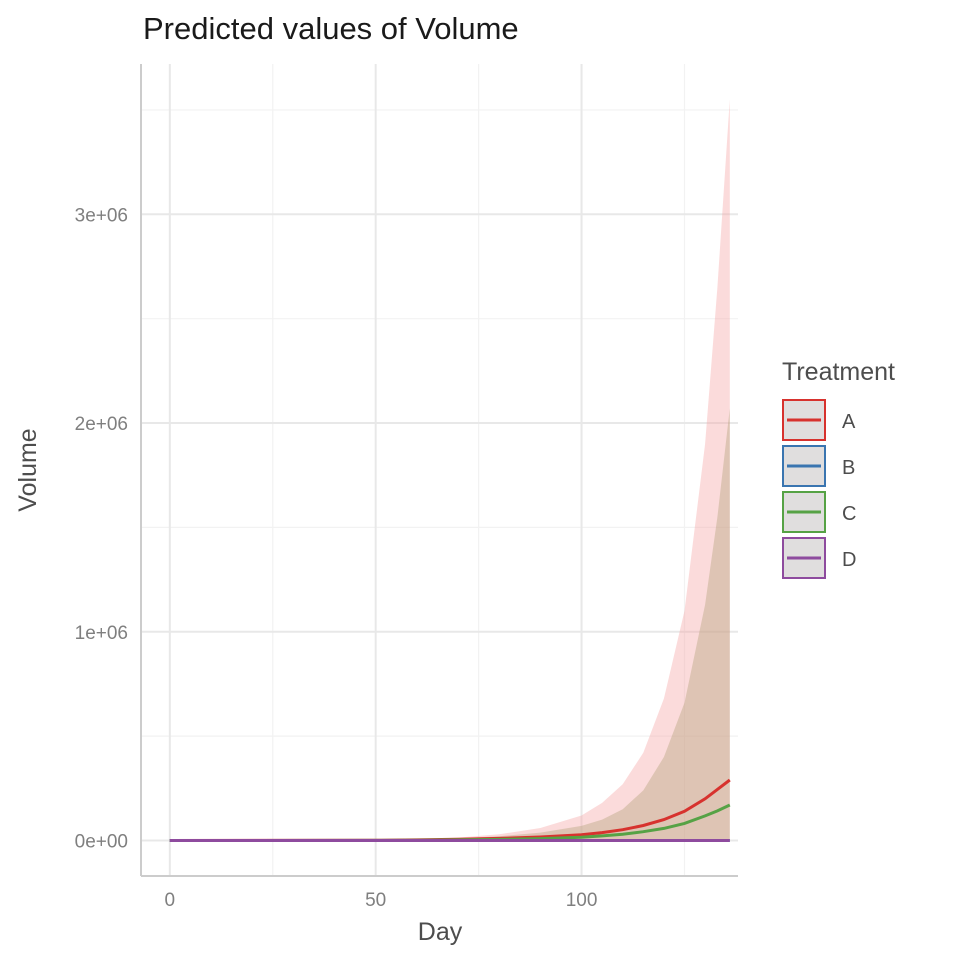 This screenshot has width=960, height=960. What do you see at coordinates (331, 28) in the screenshot?
I see `chart-title: Predicted values of Volume` at bounding box center [331, 28].